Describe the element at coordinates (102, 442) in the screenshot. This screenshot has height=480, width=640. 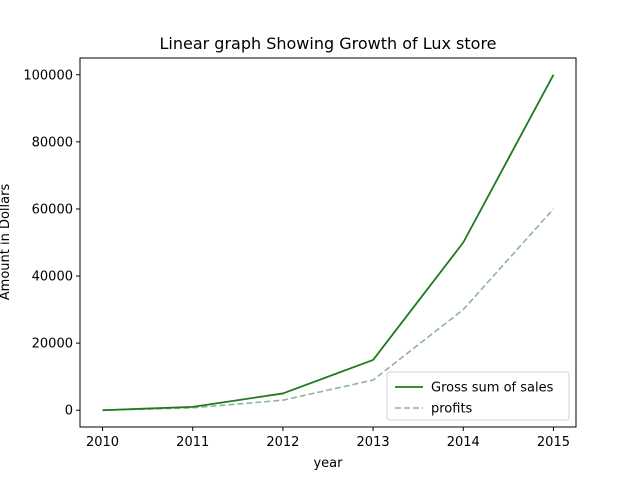
I see `x-tick-label: 2010` at that location.